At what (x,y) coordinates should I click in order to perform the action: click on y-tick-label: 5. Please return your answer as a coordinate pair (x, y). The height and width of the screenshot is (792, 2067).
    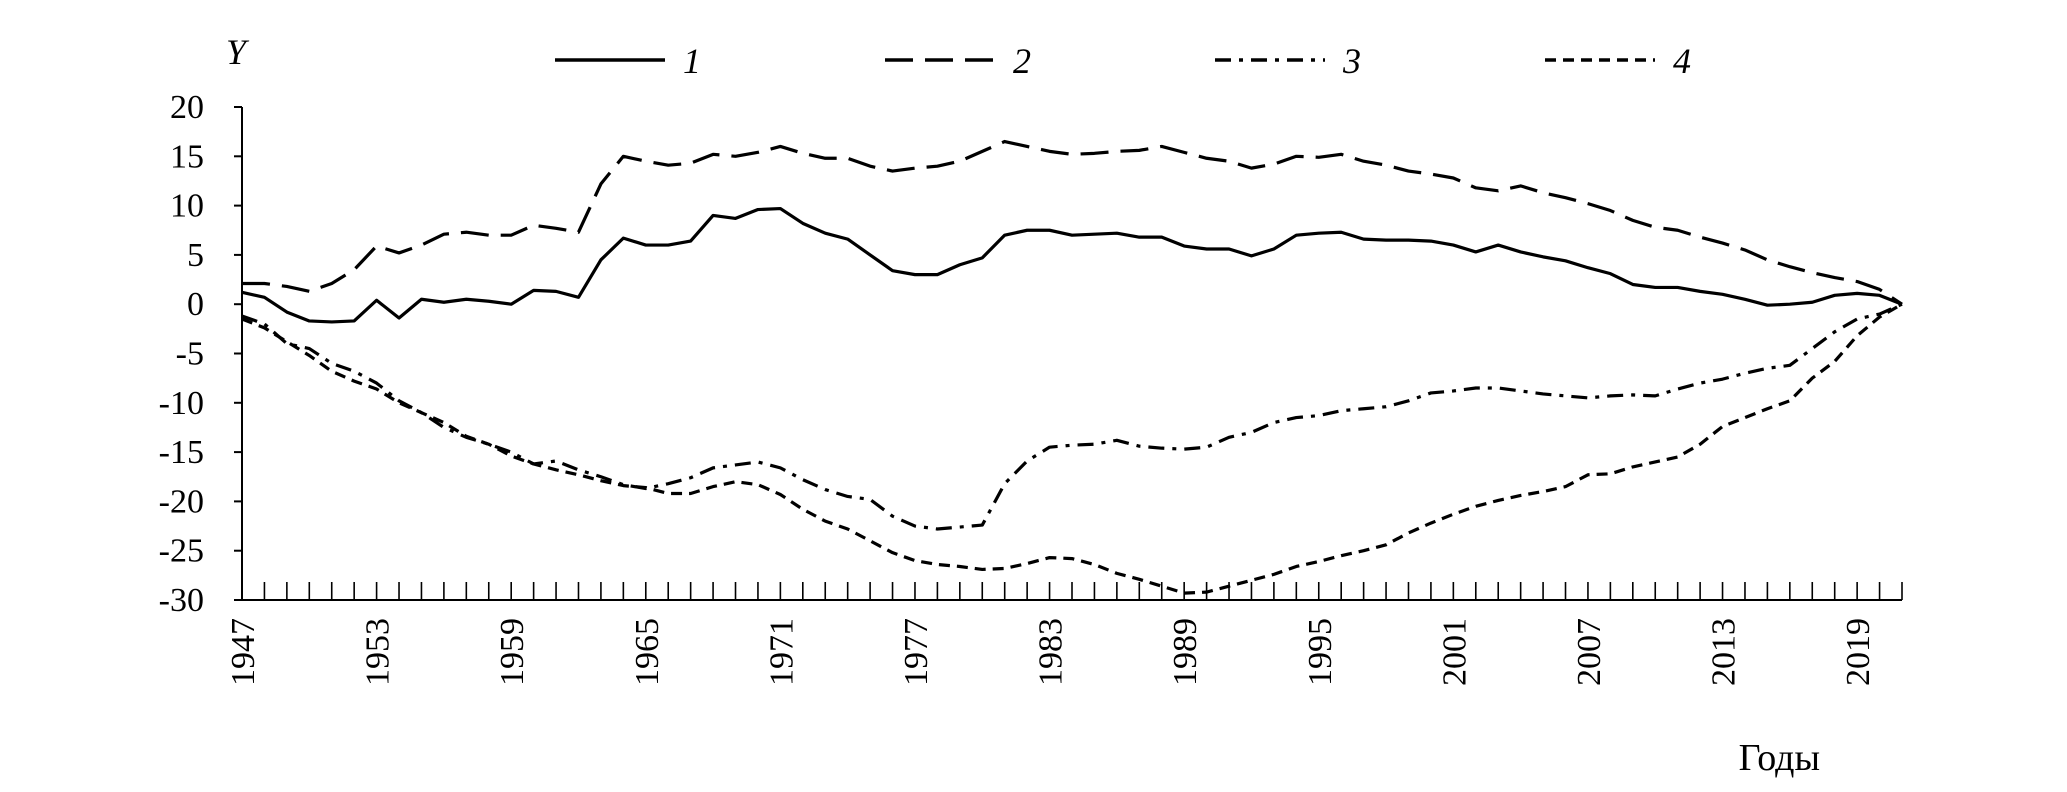
    Looking at the image, I should click on (195, 255).